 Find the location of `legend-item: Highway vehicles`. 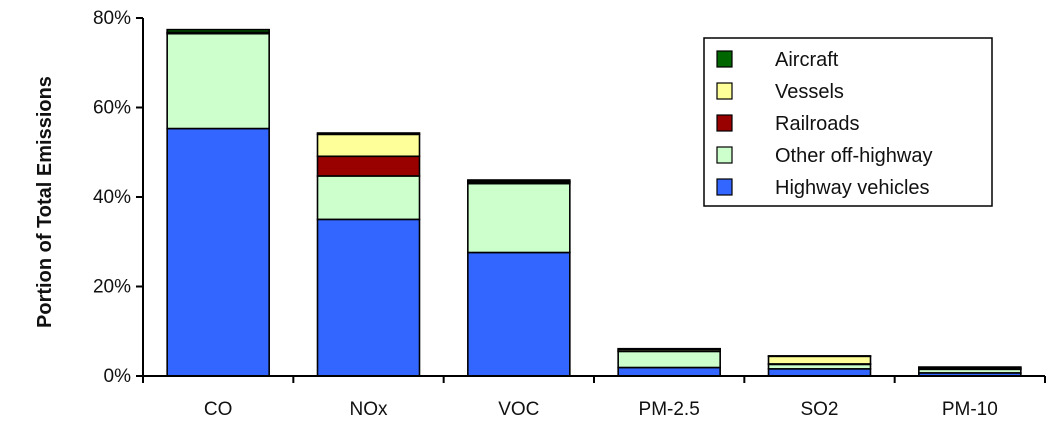

legend-item: Highway vehicles is located at coordinates (823, 188).